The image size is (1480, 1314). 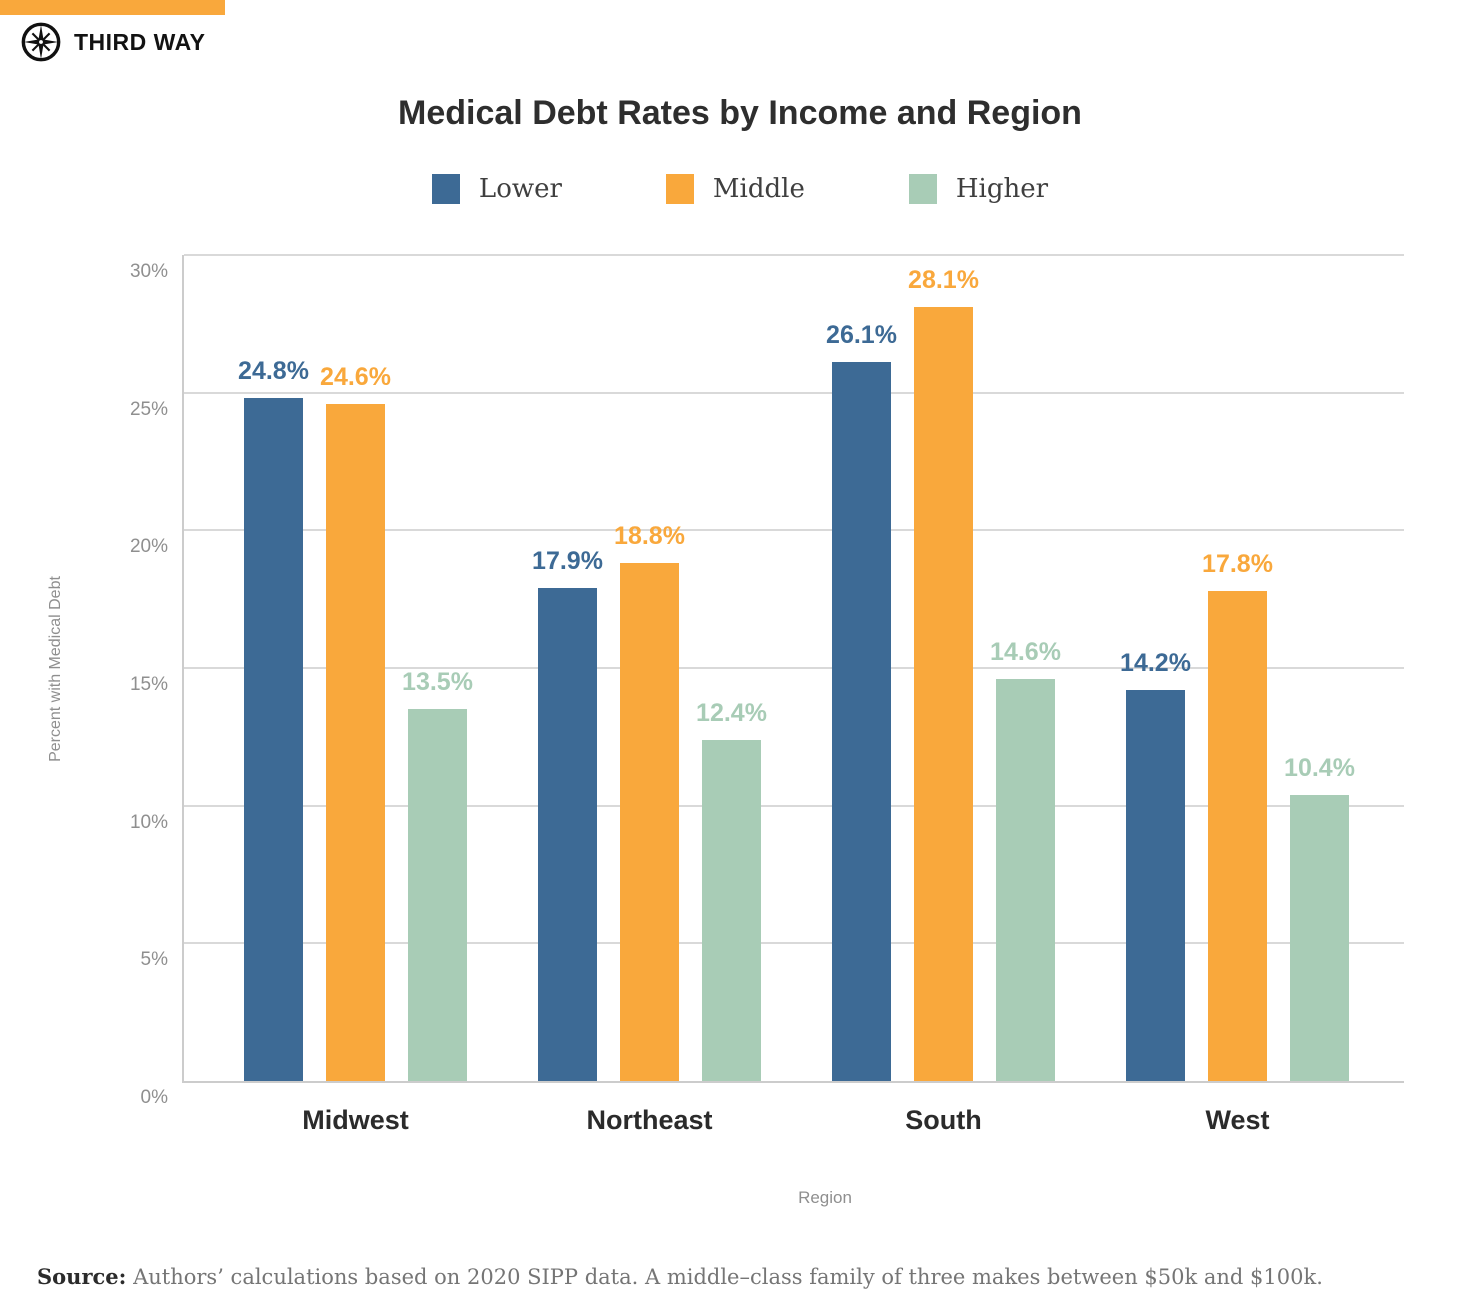 What do you see at coordinates (861, 701) in the screenshot?
I see `bar-south-lower: 26.1%` at bounding box center [861, 701].